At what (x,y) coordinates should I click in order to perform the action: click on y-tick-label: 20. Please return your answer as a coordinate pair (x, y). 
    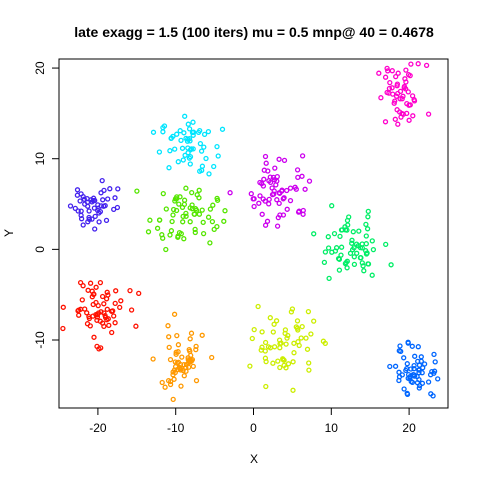
    Looking at the image, I should click on (40, 68).